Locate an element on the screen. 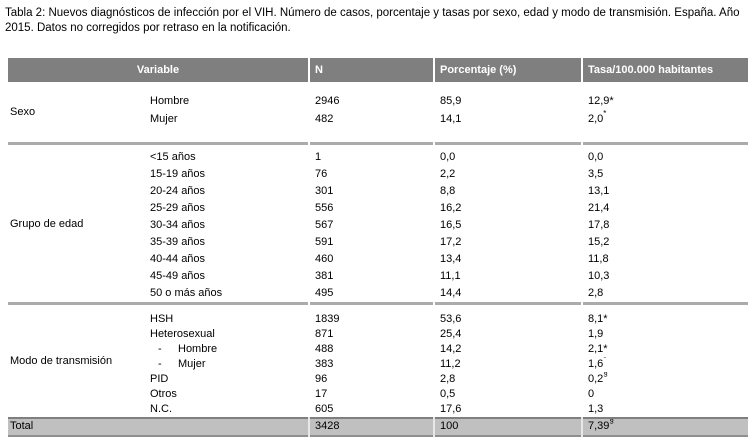  column-header-tasa: Tasa/100.000 habitantes is located at coordinates (665, 70).